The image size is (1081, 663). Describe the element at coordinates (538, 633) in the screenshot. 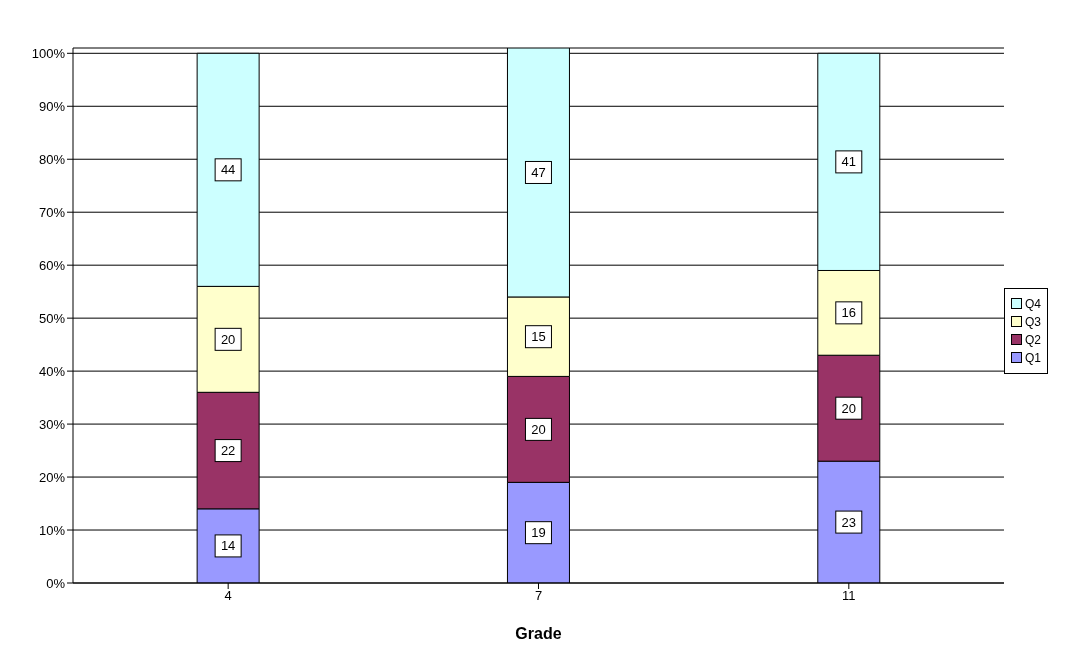

I see `x-axis-title: Grade` at that location.